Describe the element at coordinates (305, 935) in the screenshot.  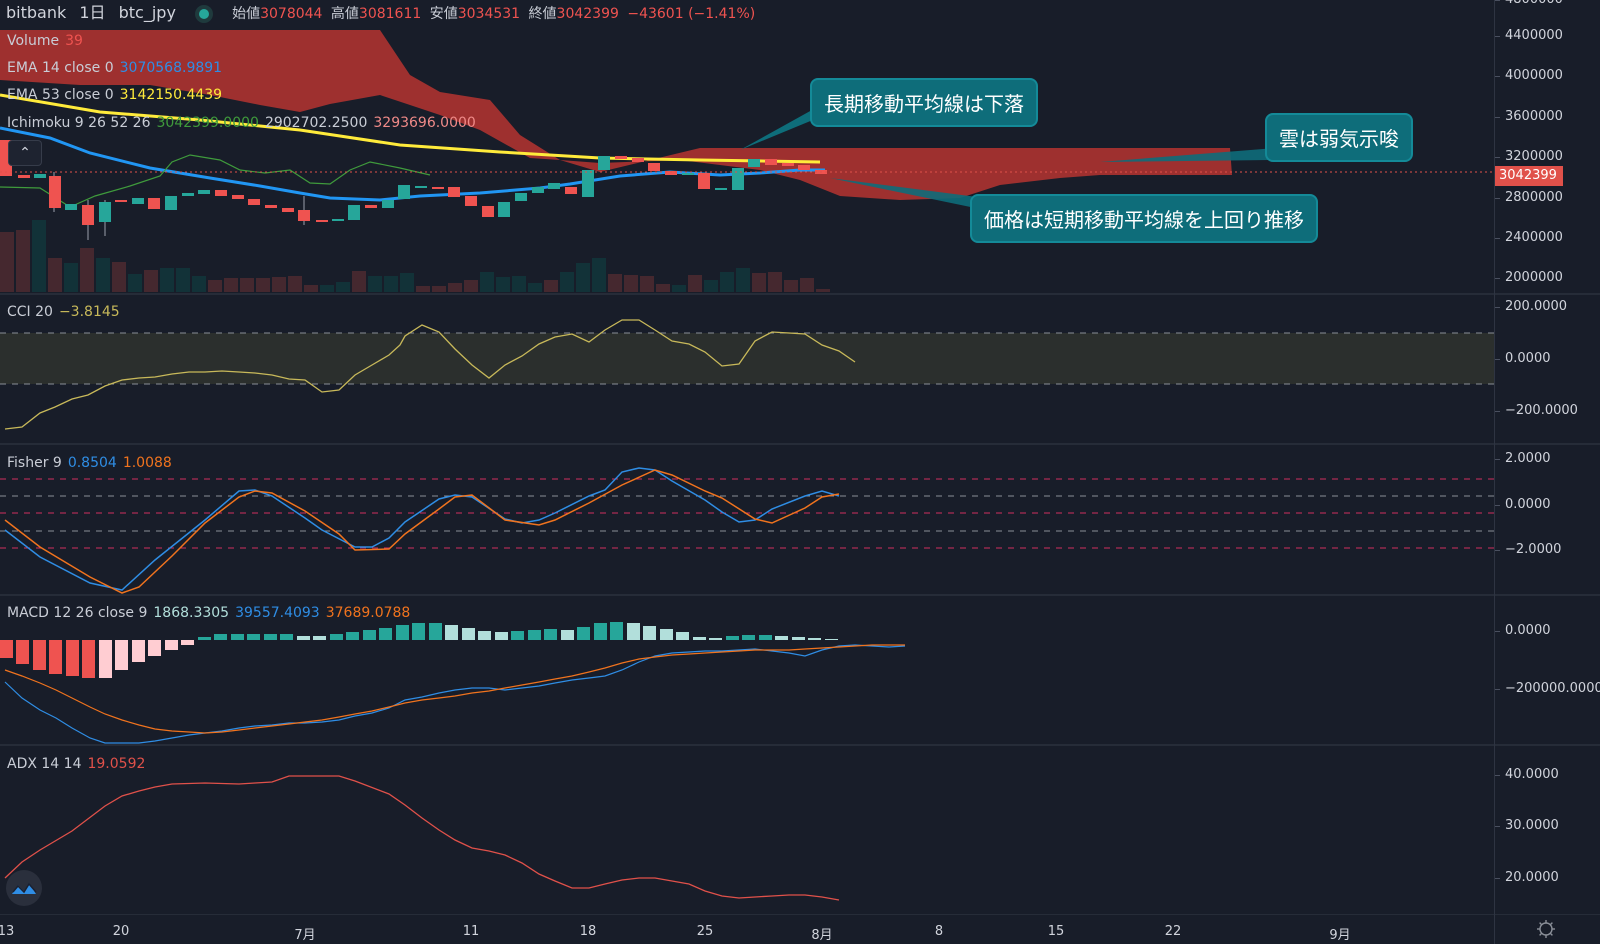
I see `time-tick: 7月` at that location.